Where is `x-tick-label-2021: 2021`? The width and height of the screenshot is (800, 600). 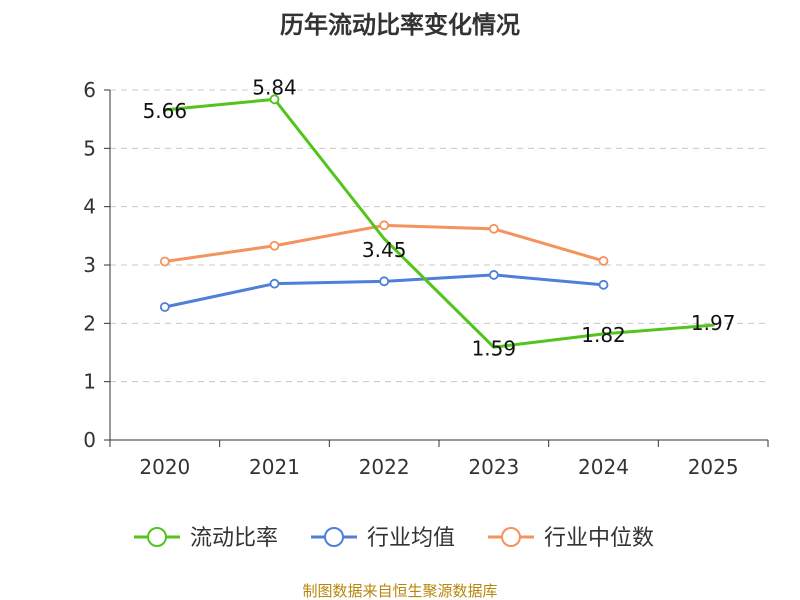
x-tick-label-2021: 2021 is located at coordinates (274, 467).